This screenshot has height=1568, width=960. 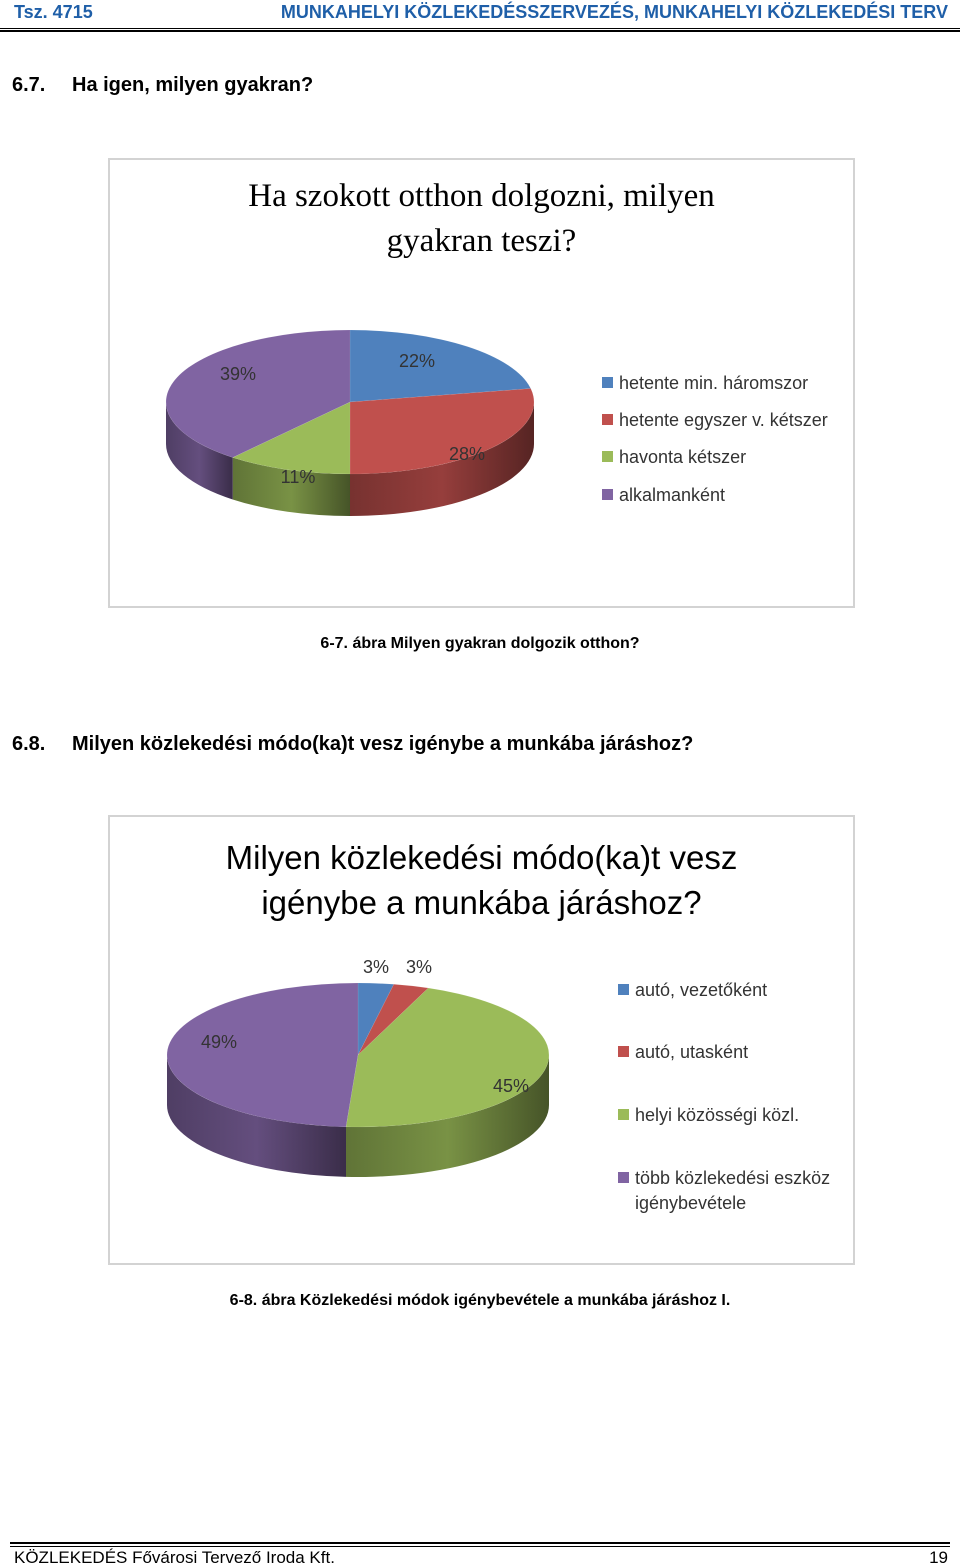 I want to click on footer-rule, so click(x=480, y=1546).